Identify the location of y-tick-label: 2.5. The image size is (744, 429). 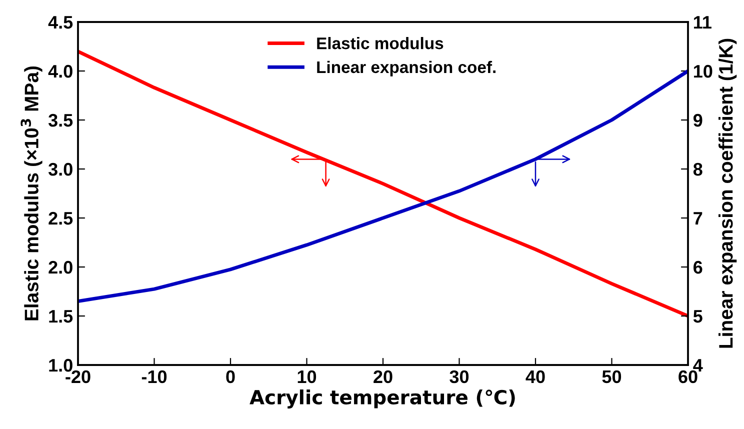
(60, 218).